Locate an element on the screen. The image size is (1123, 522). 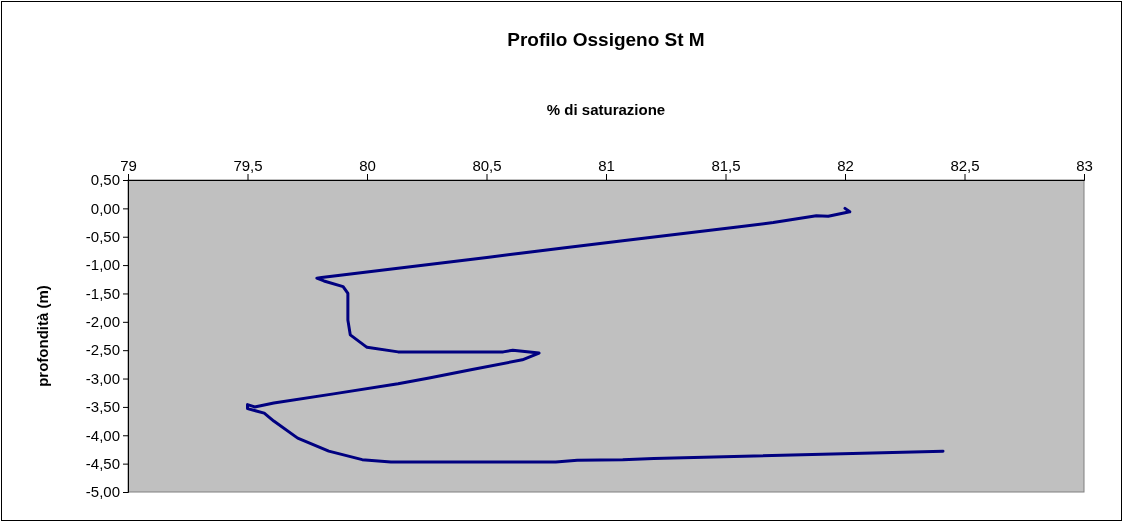
y-tick-label: -5,00 is located at coordinates (102, 492).